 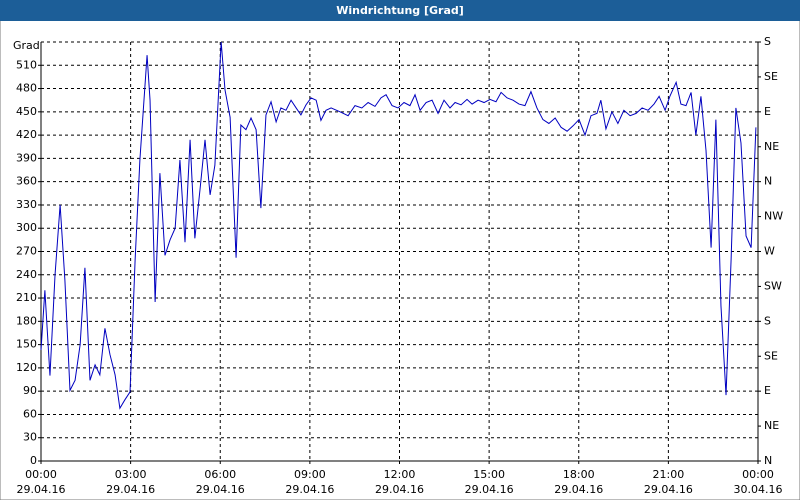 What do you see at coordinates (310, 474) in the screenshot?
I see `x-tick-label: 09:00` at bounding box center [310, 474].